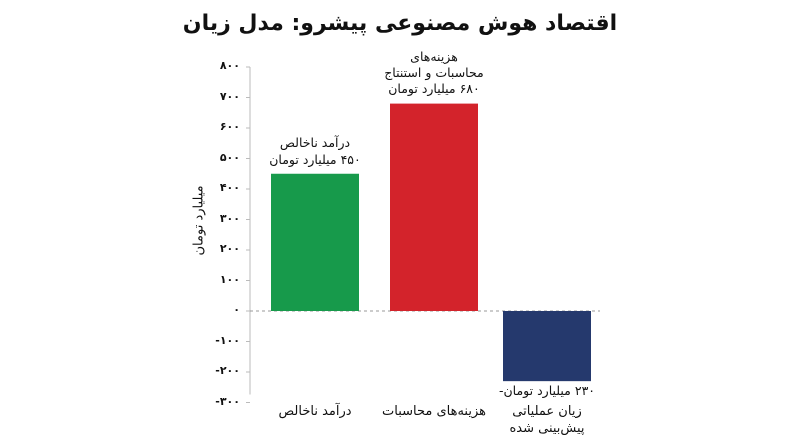 Image resolution: width=800 pixels, height=447 pixels. What do you see at coordinates (547, 420) in the screenshot?
I see `x-tick-label: زیان عملیاتی پیش‌بینی شده` at bounding box center [547, 420].